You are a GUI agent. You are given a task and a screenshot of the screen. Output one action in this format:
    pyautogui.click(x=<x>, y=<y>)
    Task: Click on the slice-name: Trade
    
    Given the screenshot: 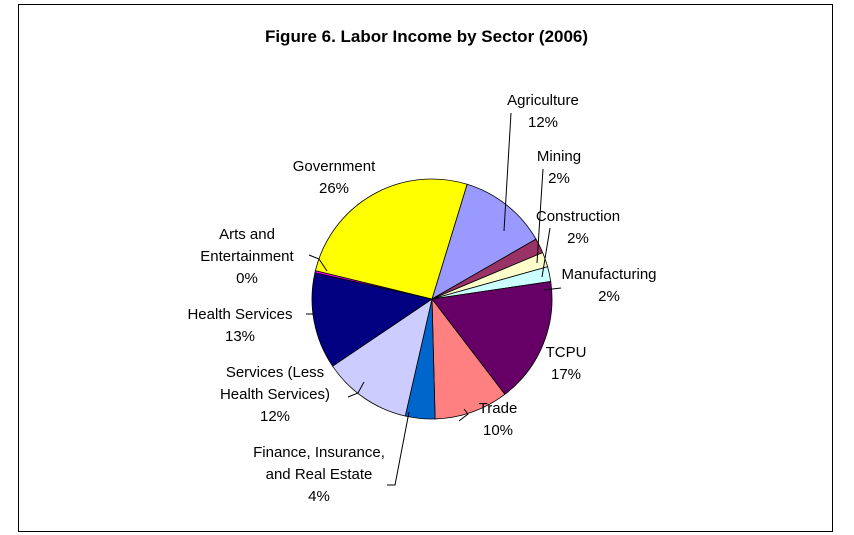 What is the action you would take?
    pyautogui.click(x=498, y=408)
    